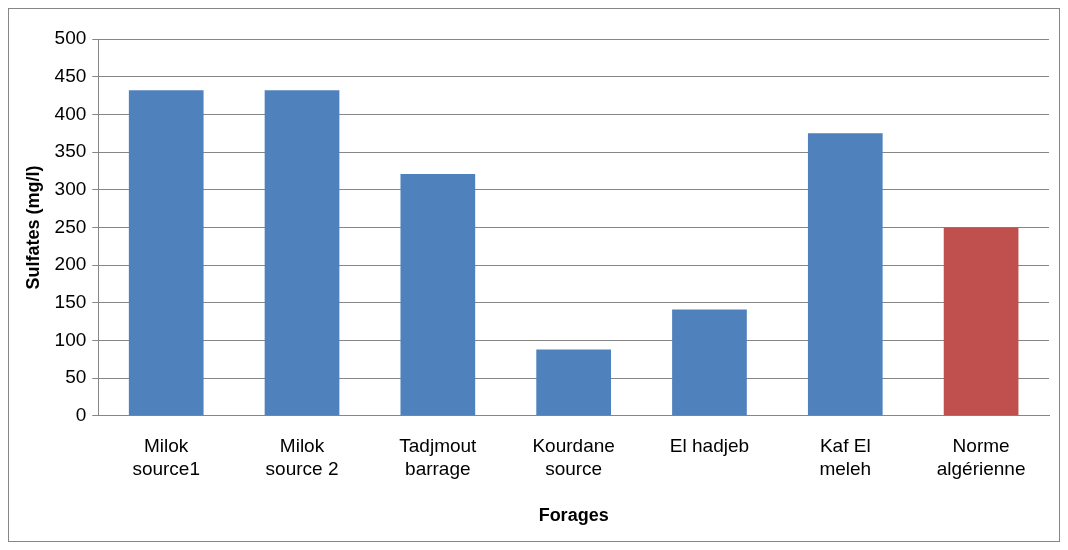 This screenshot has width=1068, height=550. Describe the element at coordinates (981, 457) in the screenshot. I see `x-tick-label: Norme algérienne` at that location.